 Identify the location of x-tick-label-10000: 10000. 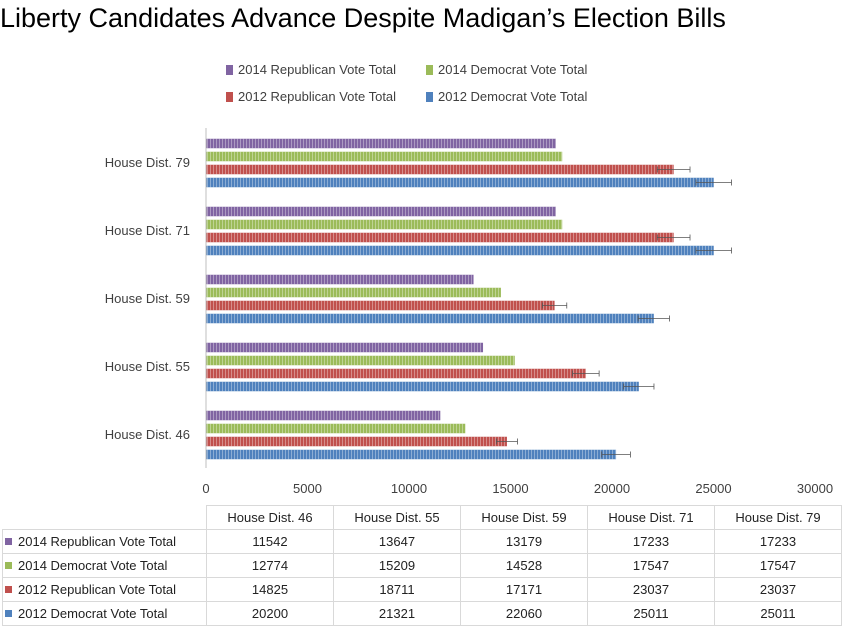
(409, 488).